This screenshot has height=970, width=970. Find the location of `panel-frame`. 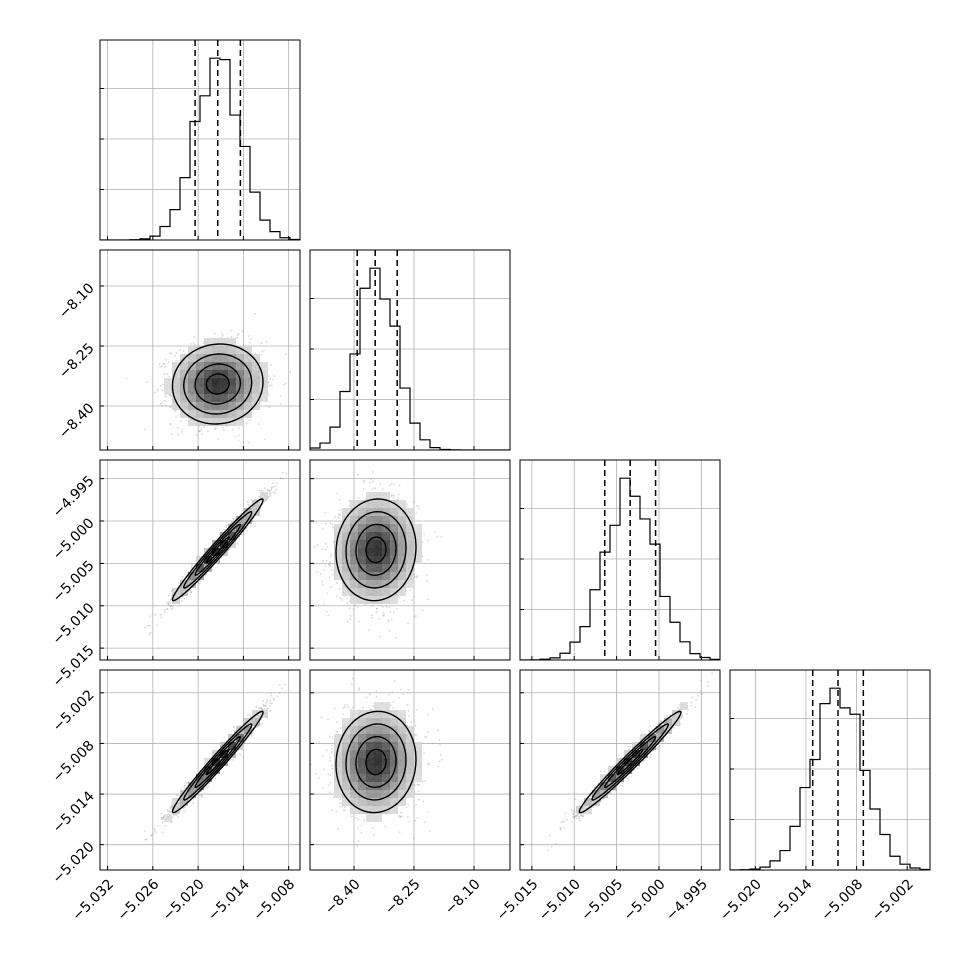

panel-frame is located at coordinates (200, 140).